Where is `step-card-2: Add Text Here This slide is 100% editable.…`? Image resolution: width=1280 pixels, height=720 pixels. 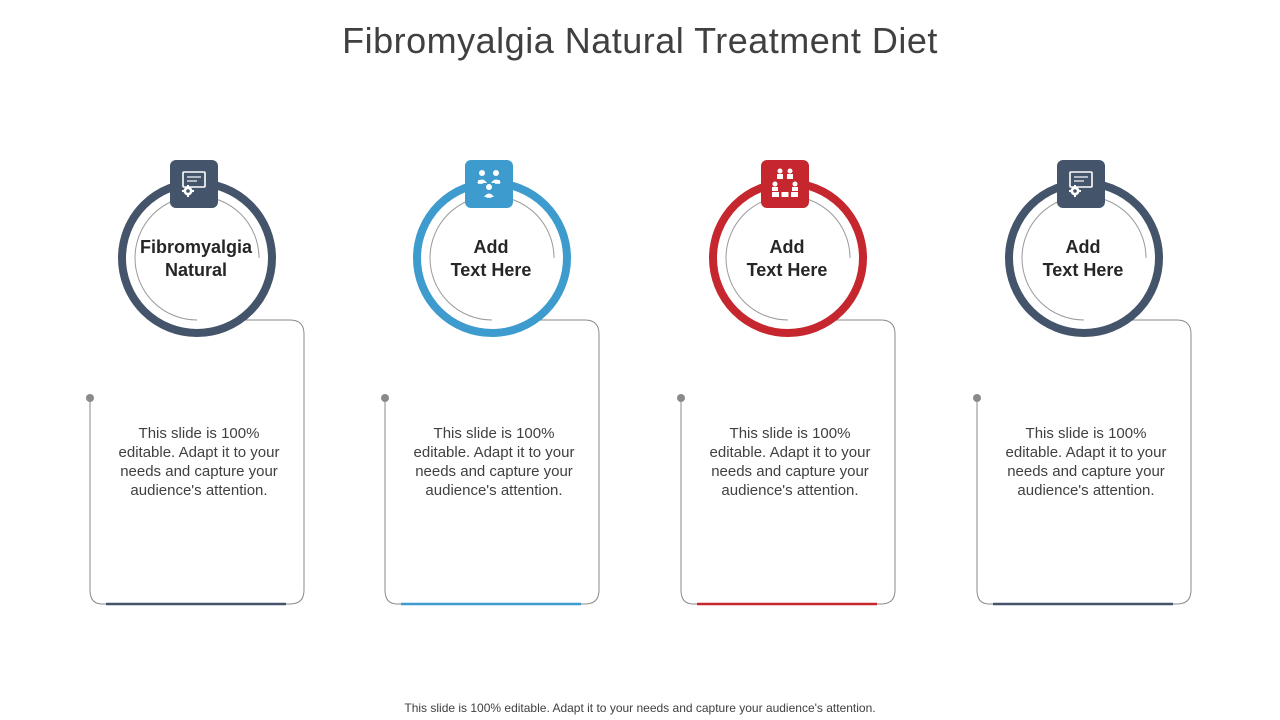 step-card-2: Add Text Here This slide is 100% editable.… is located at coordinates (502, 383).